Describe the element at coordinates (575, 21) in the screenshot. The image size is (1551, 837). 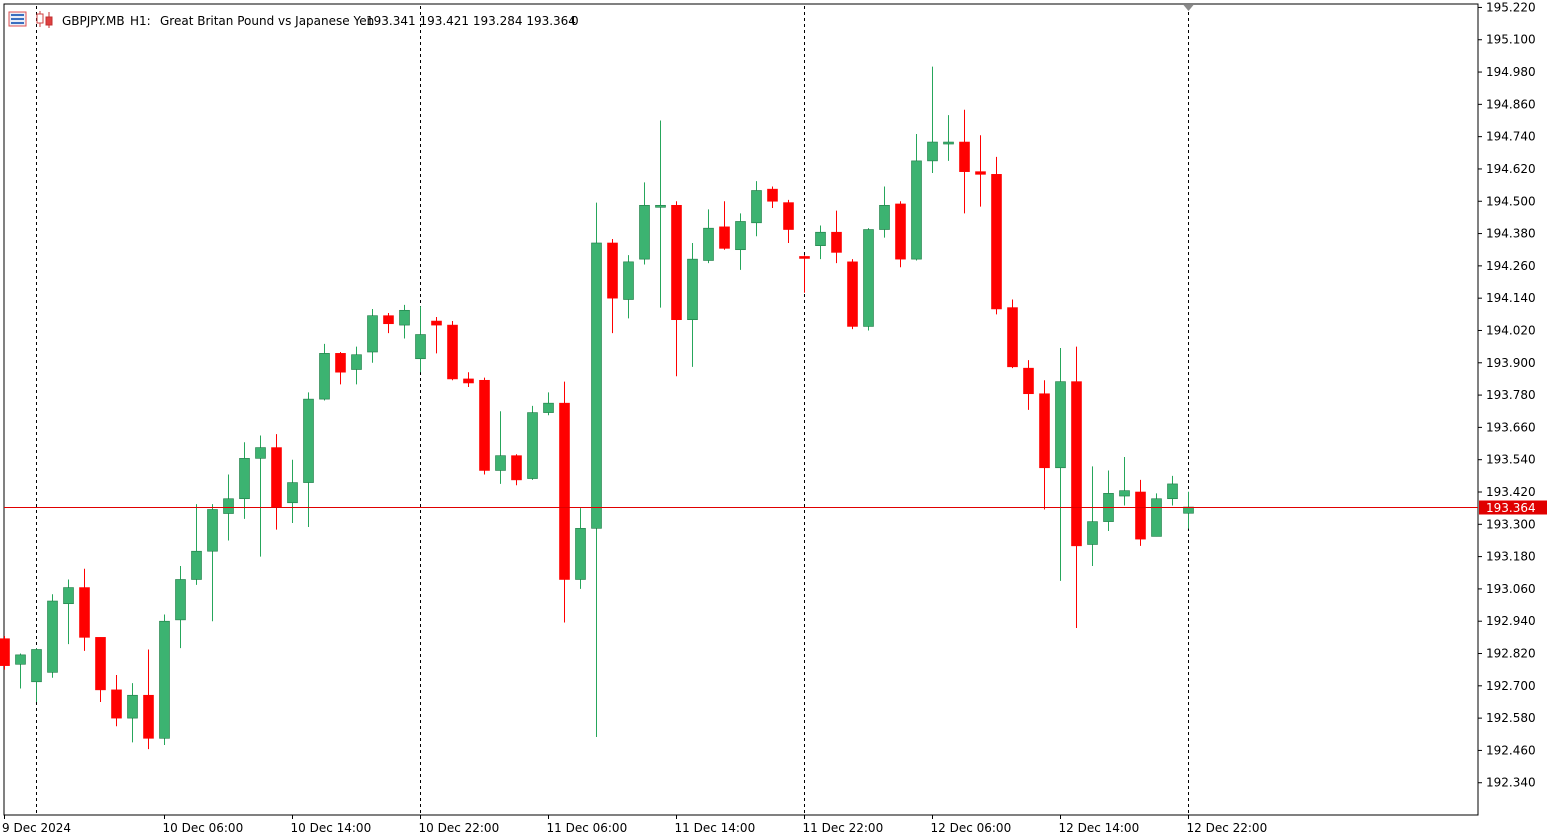
I see `chart-volume: 0` at that location.